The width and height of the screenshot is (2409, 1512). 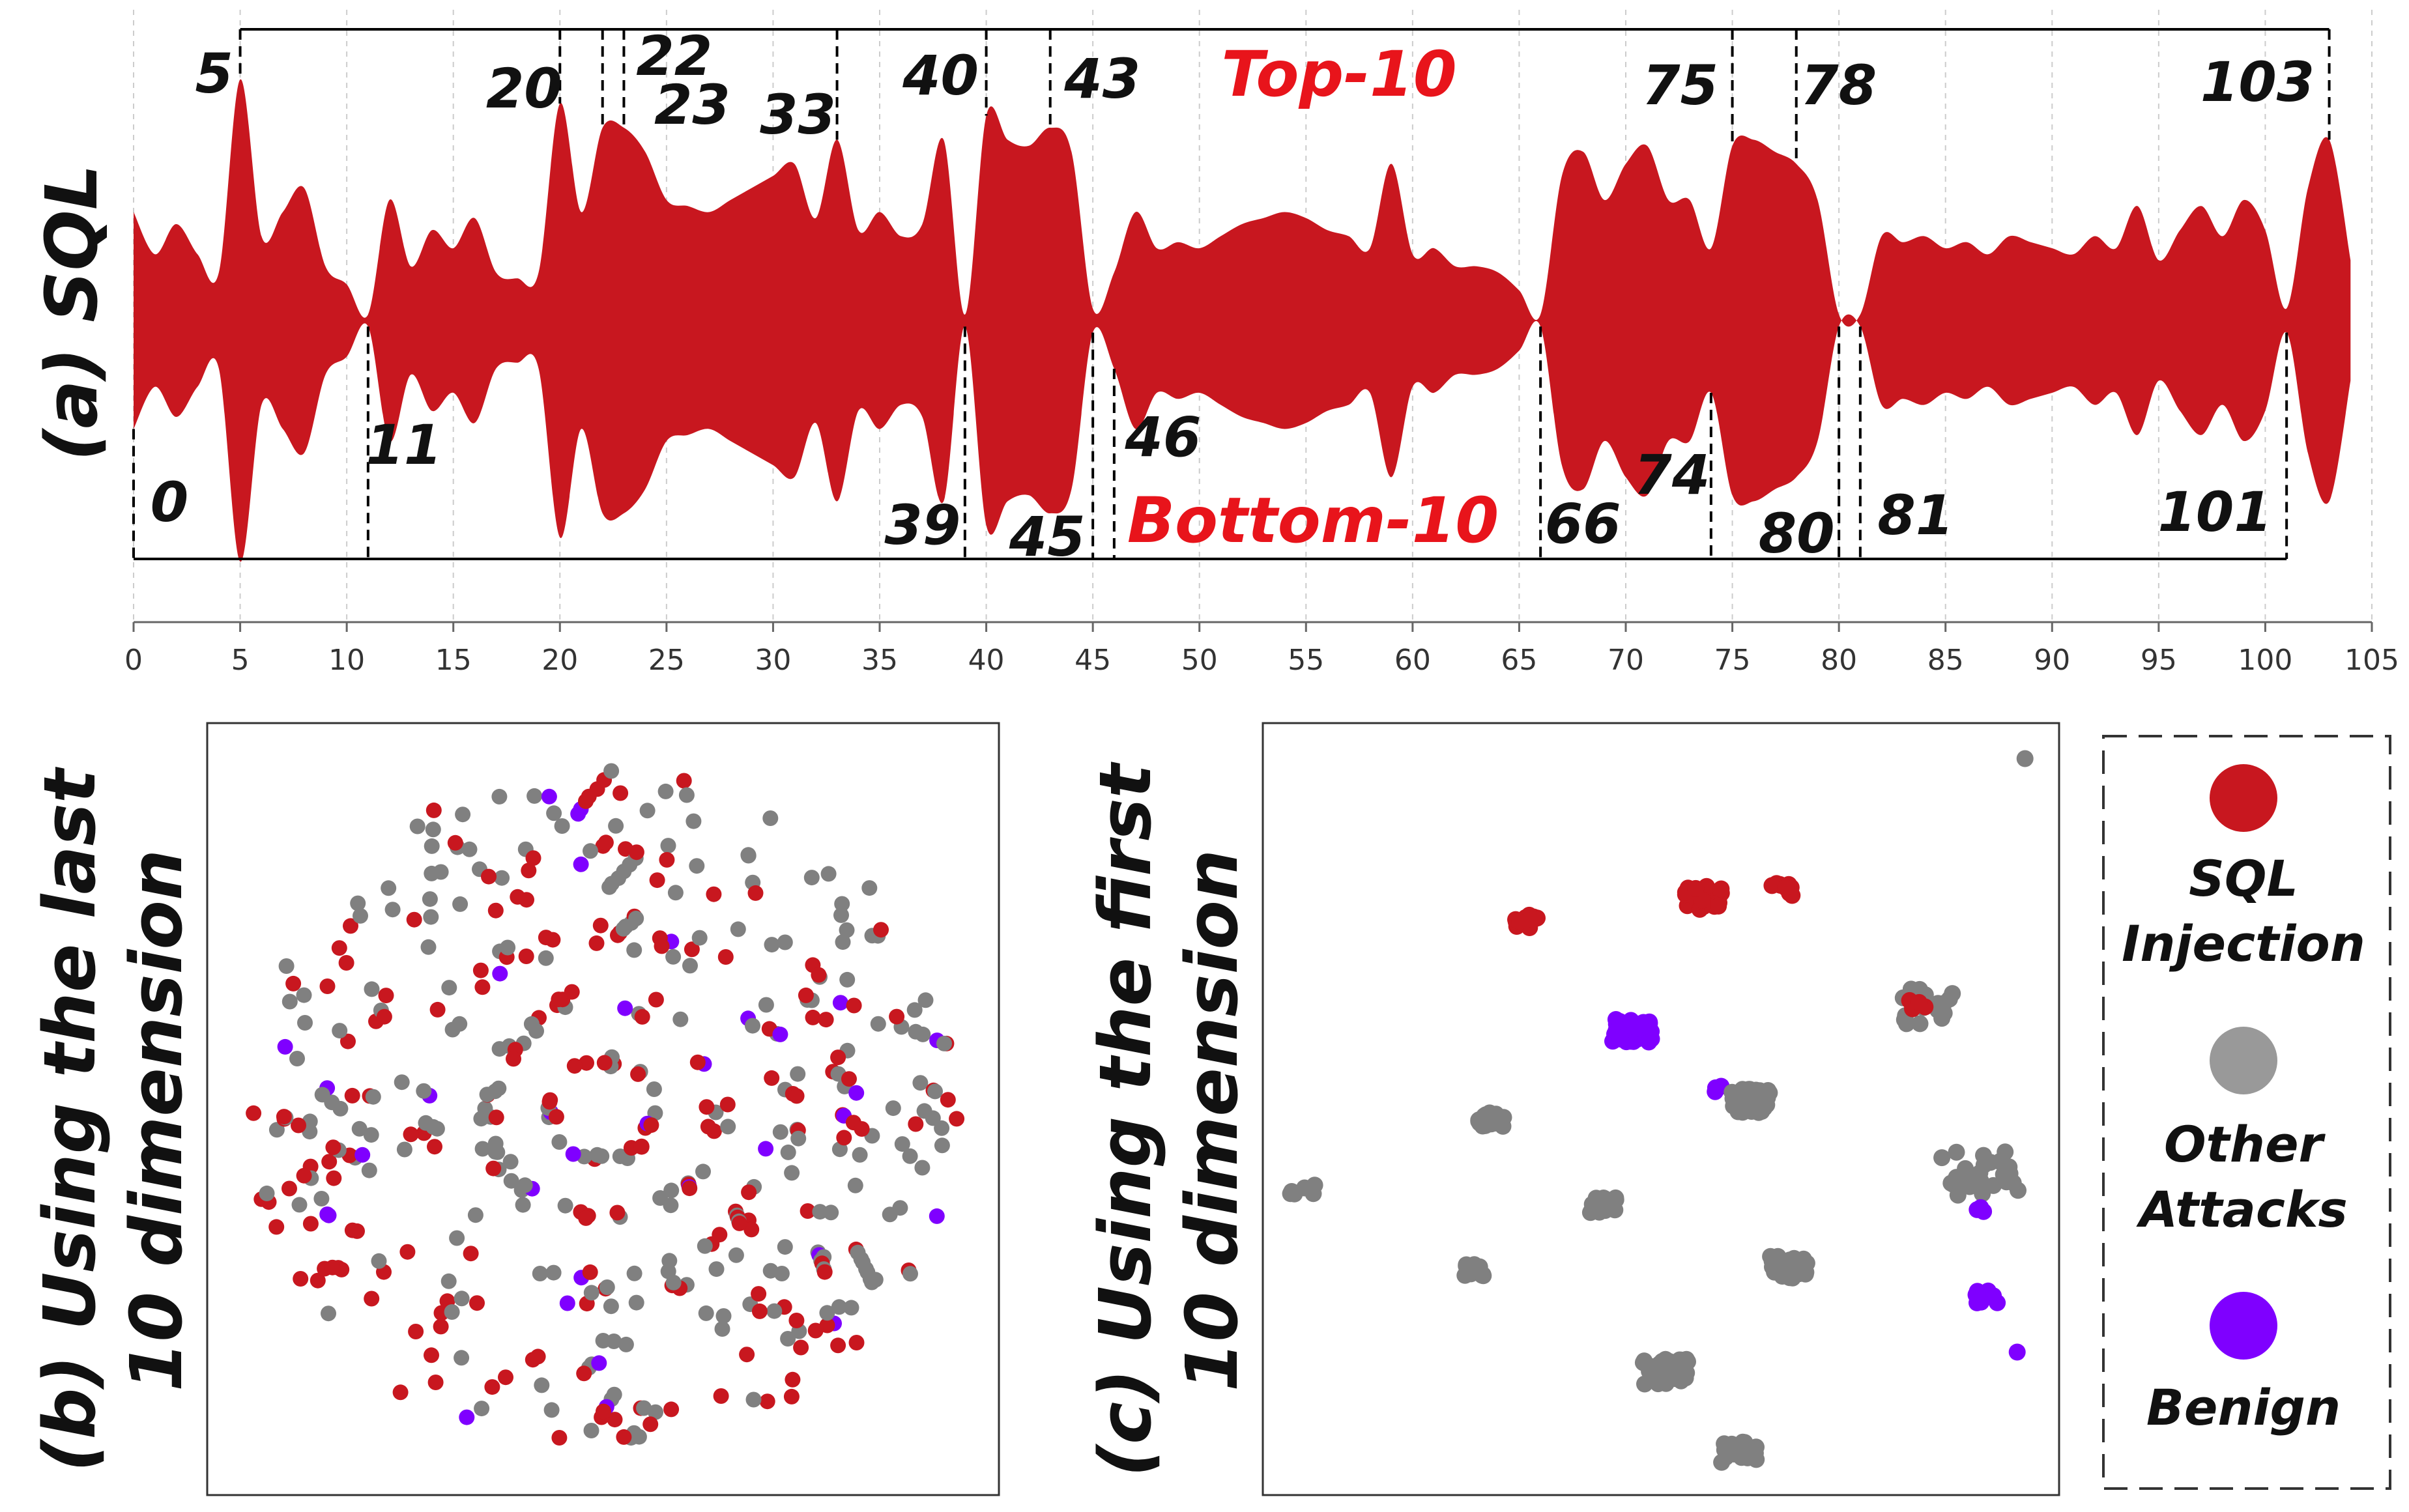 I want to click on panel-b-points, so click(x=605, y=1104).